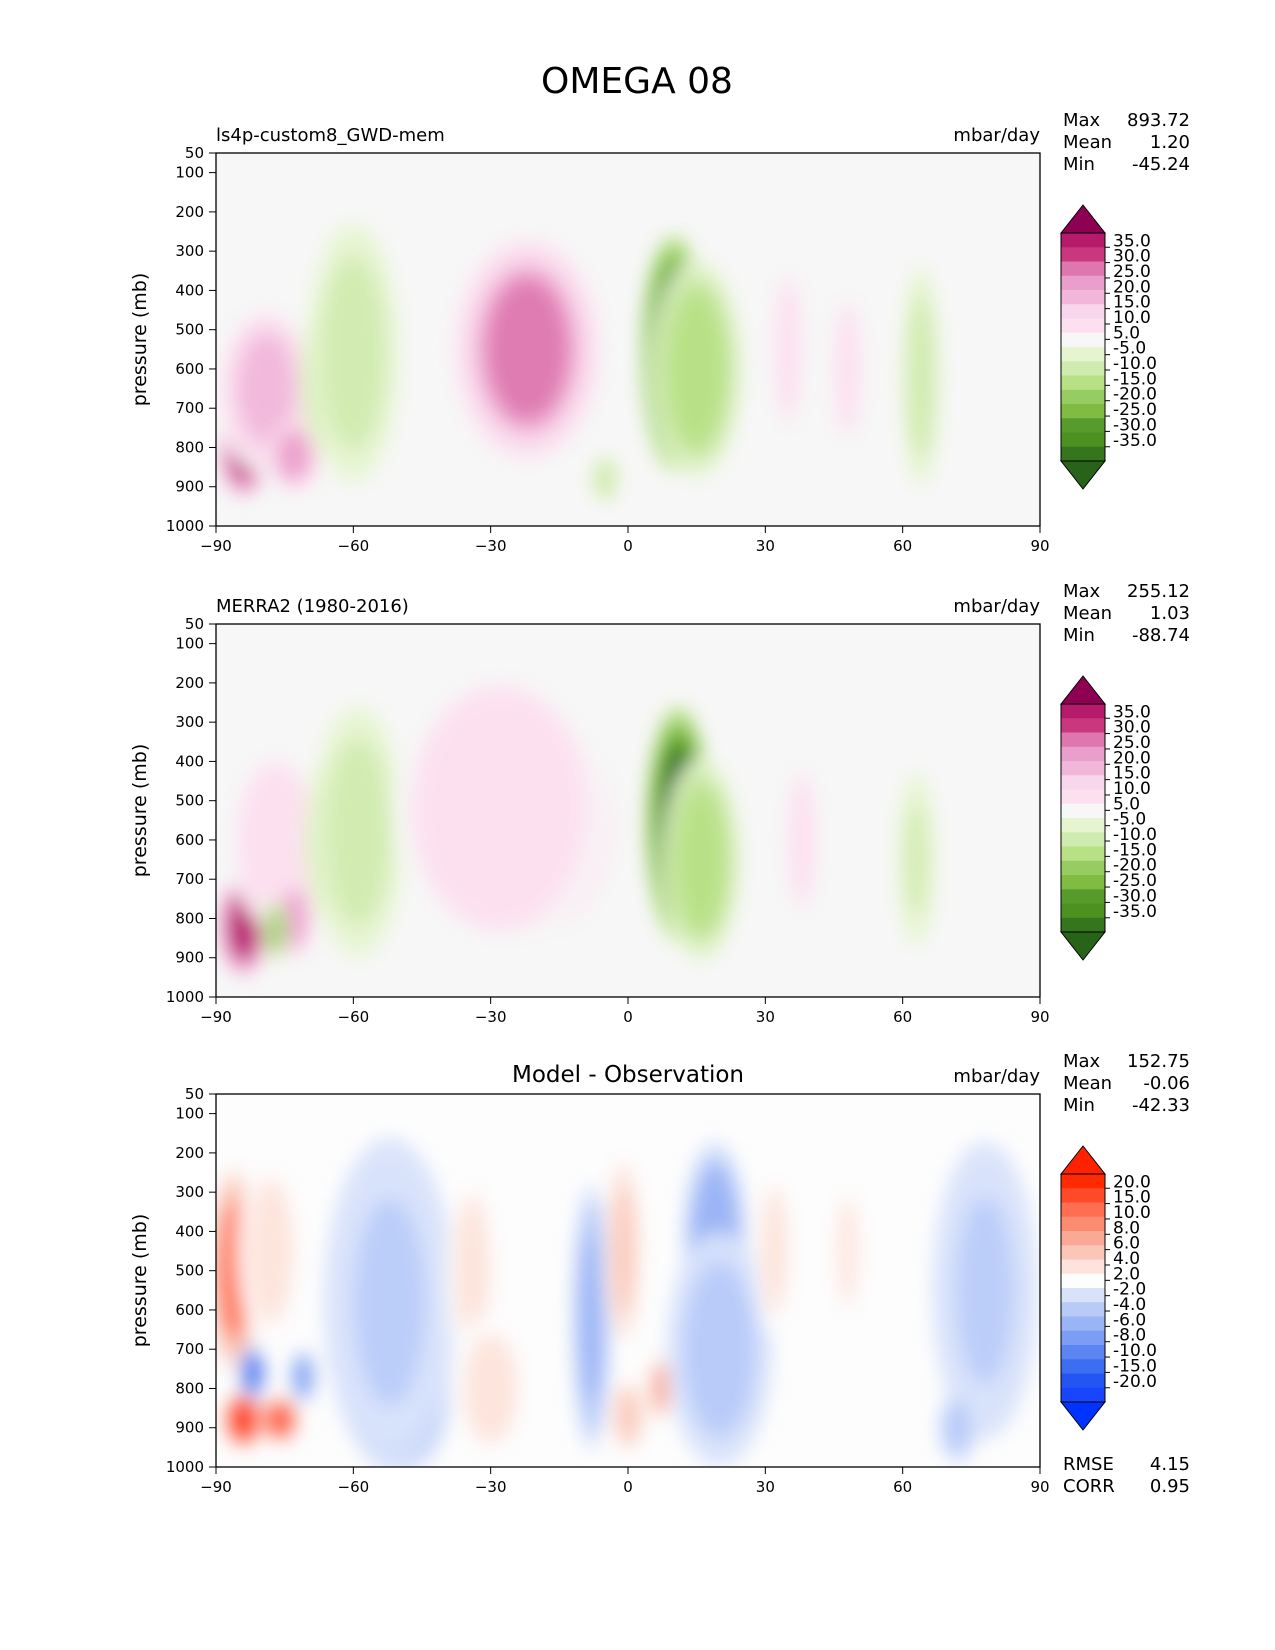  I want to click on colorbar-extend-top, so click(1083, 690).